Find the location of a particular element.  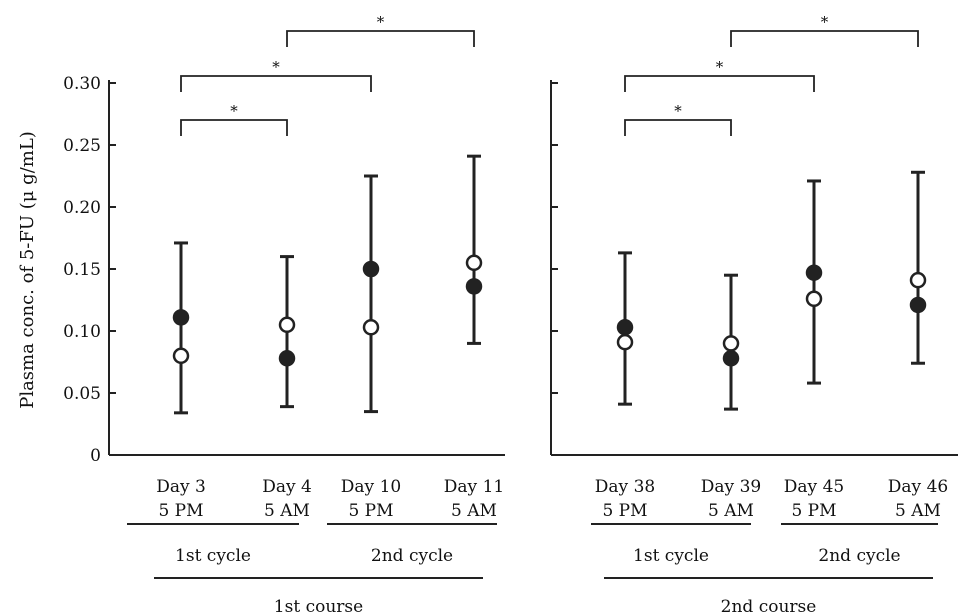

y-tick-label: 0.05 is located at coordinates (82, 394).